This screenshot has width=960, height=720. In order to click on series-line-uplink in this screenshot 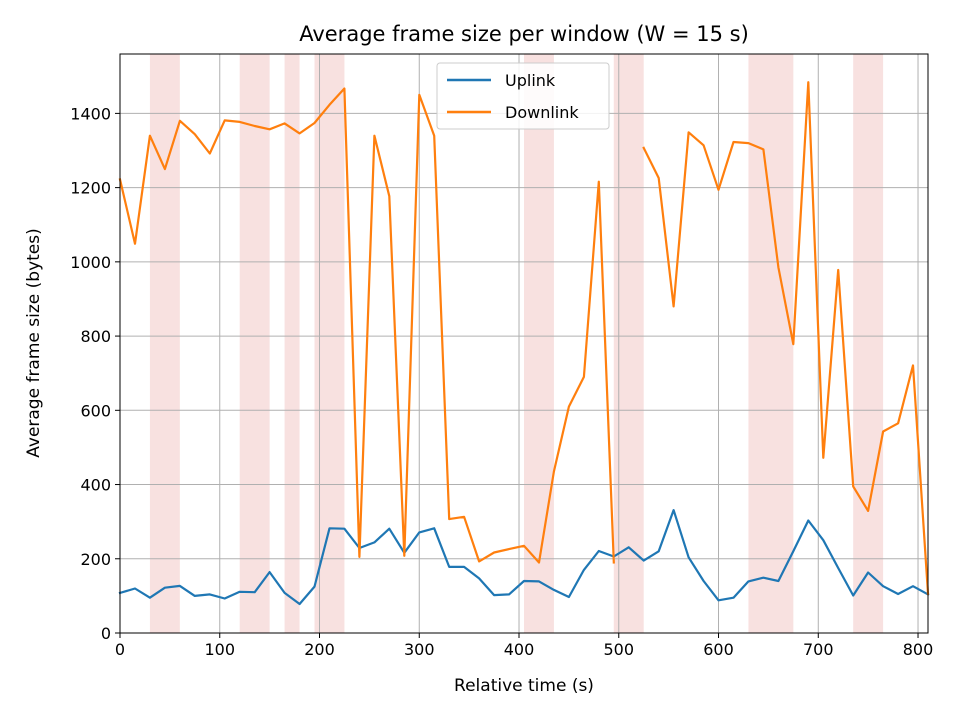, I will do `click(524, 557)`.